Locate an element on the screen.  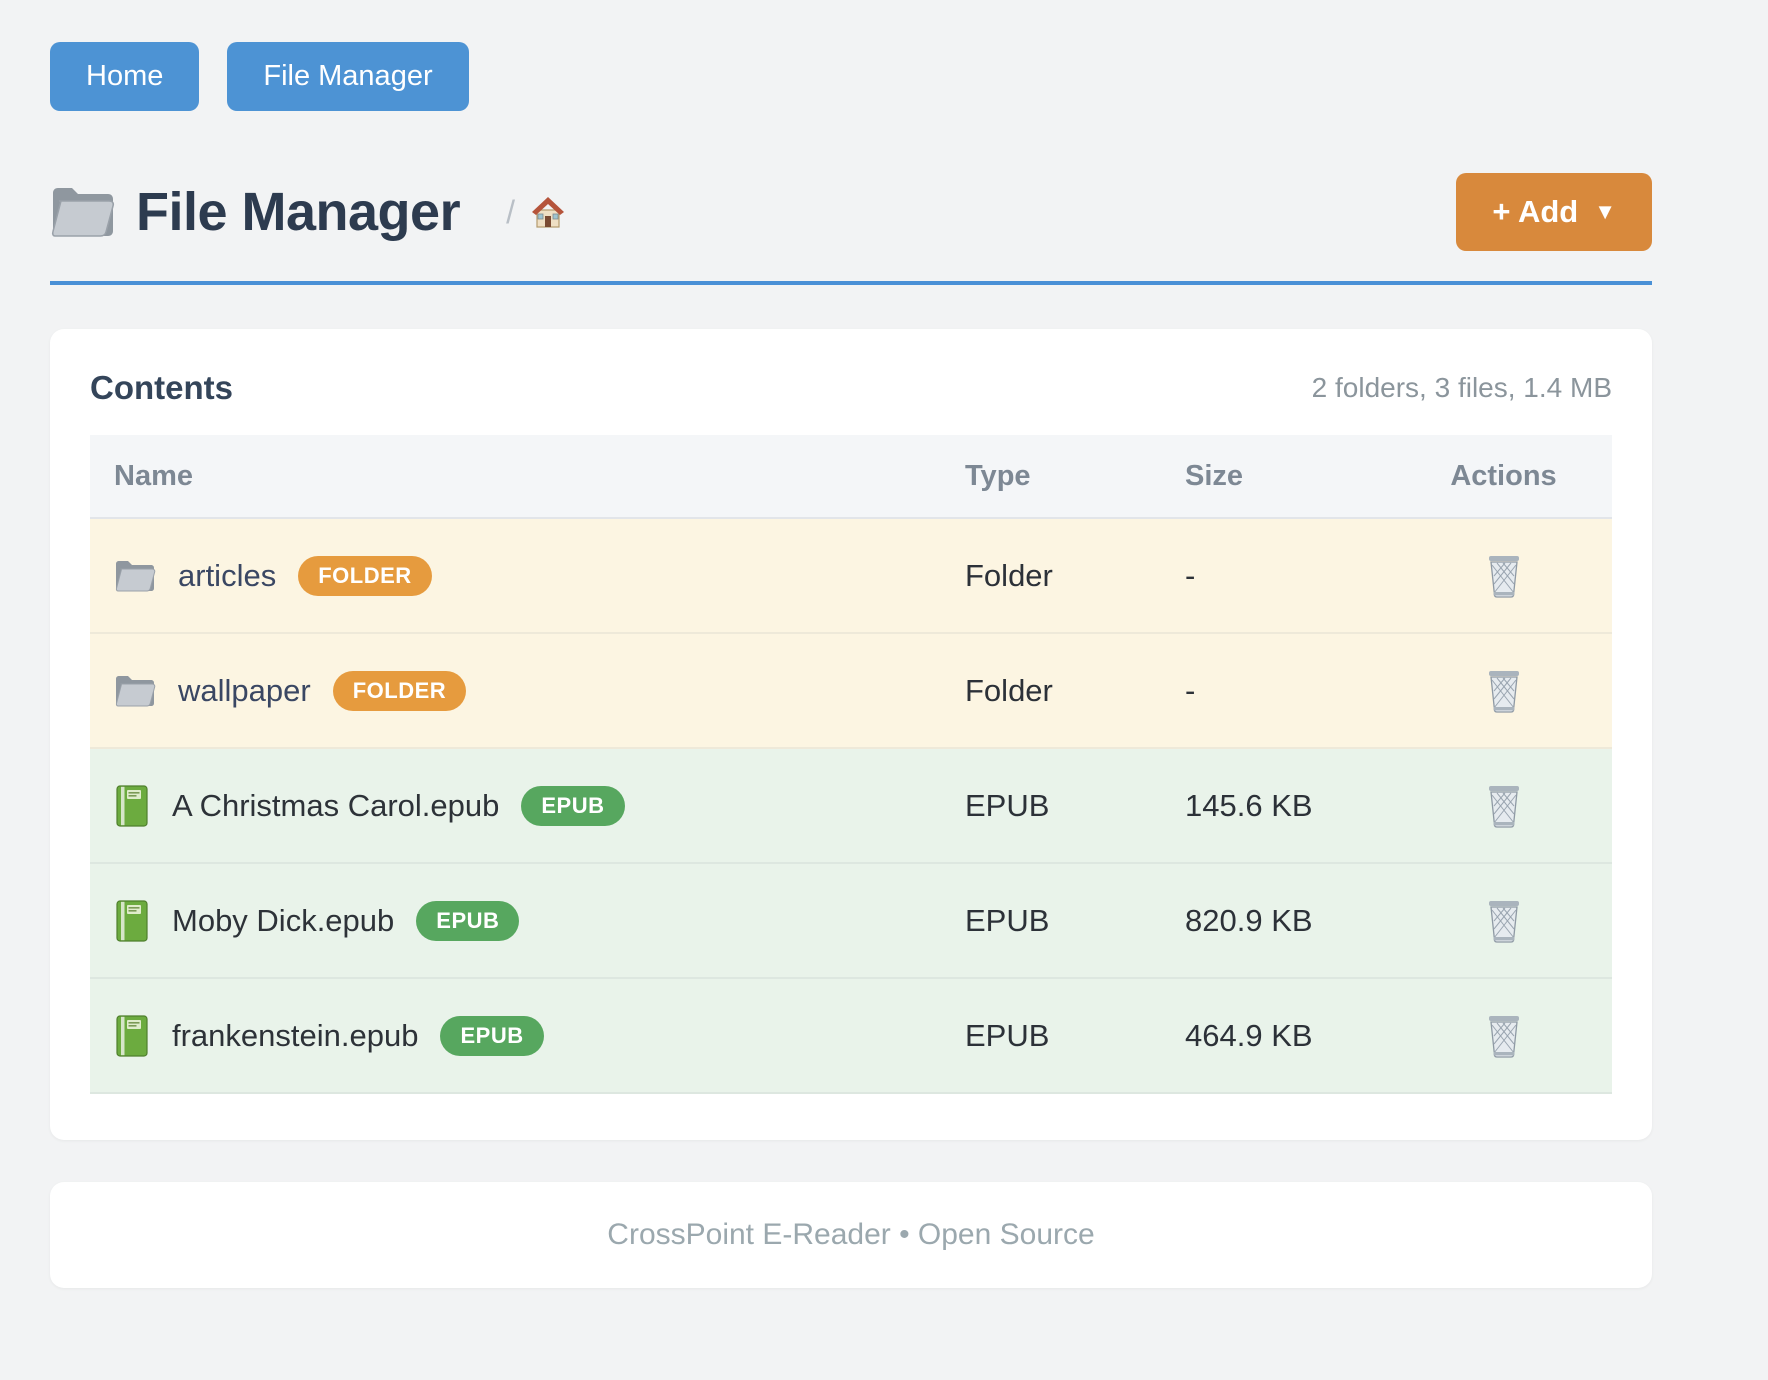
column-header-size: Size is located at coordinates (1214, 475).